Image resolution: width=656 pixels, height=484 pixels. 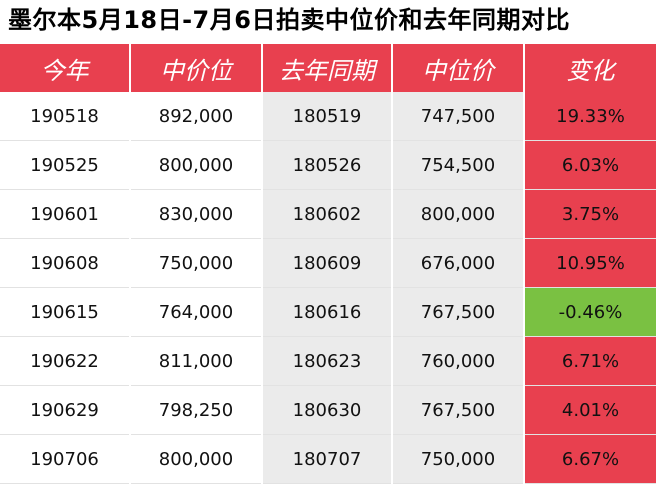 I want to click on page-title: 墨尔本5月18日-7月6日拍卖中位价和去年同期对比, so click(x=289, y=20).